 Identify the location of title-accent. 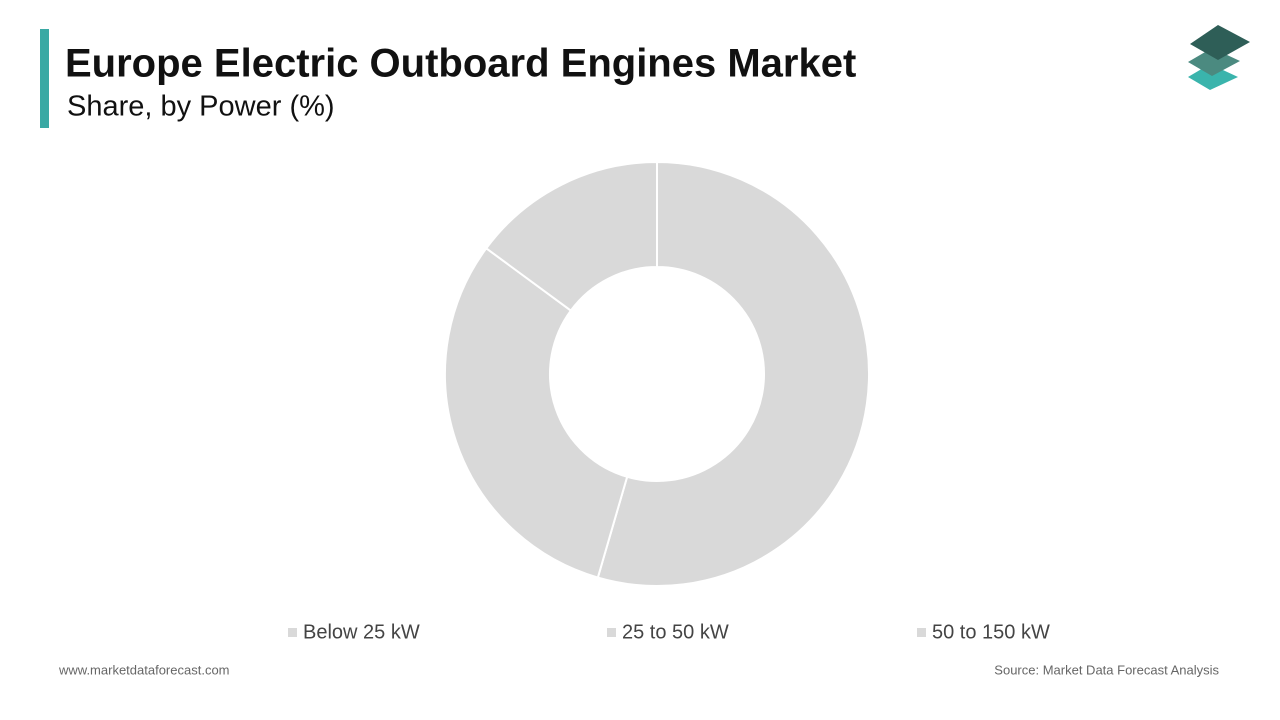
(44, 78).